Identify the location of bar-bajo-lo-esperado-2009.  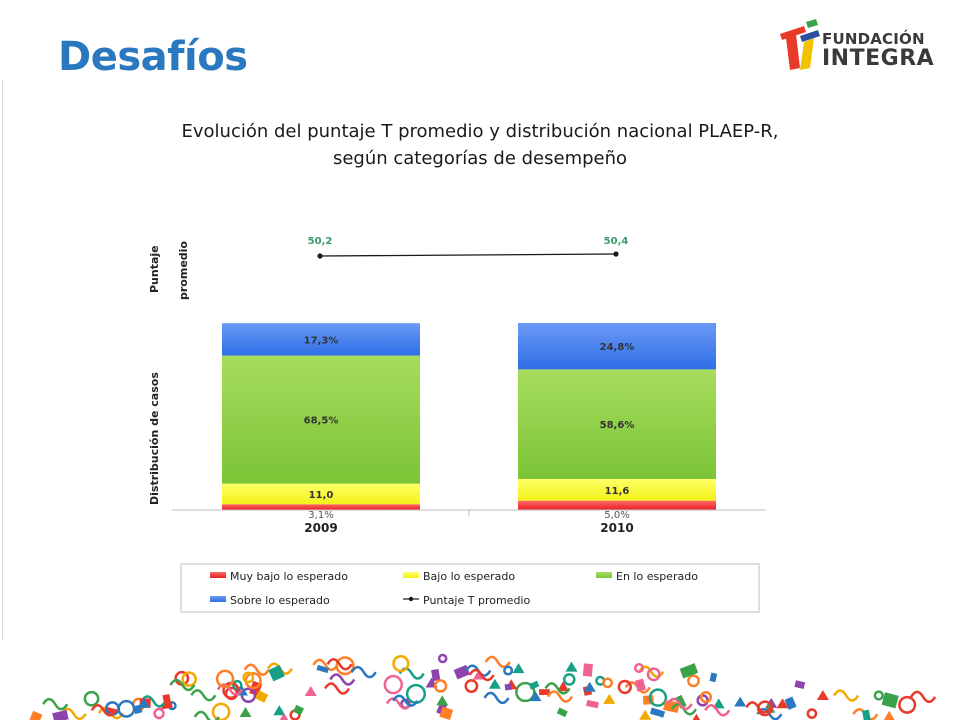
(321, 494).